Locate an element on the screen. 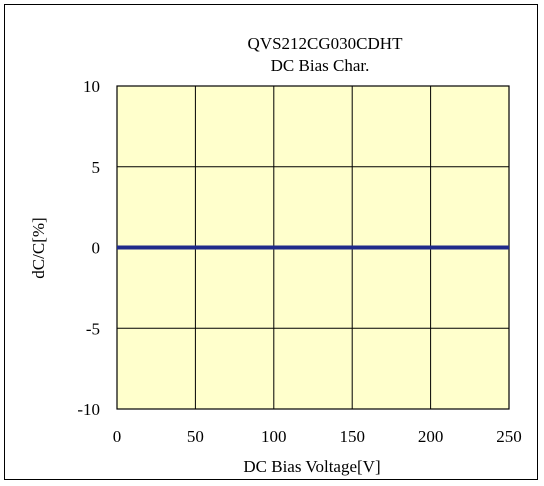 This screenshot has height=486, width=544. chart-title-line2: DC Bias Char. is located at coordinates (320, 65).